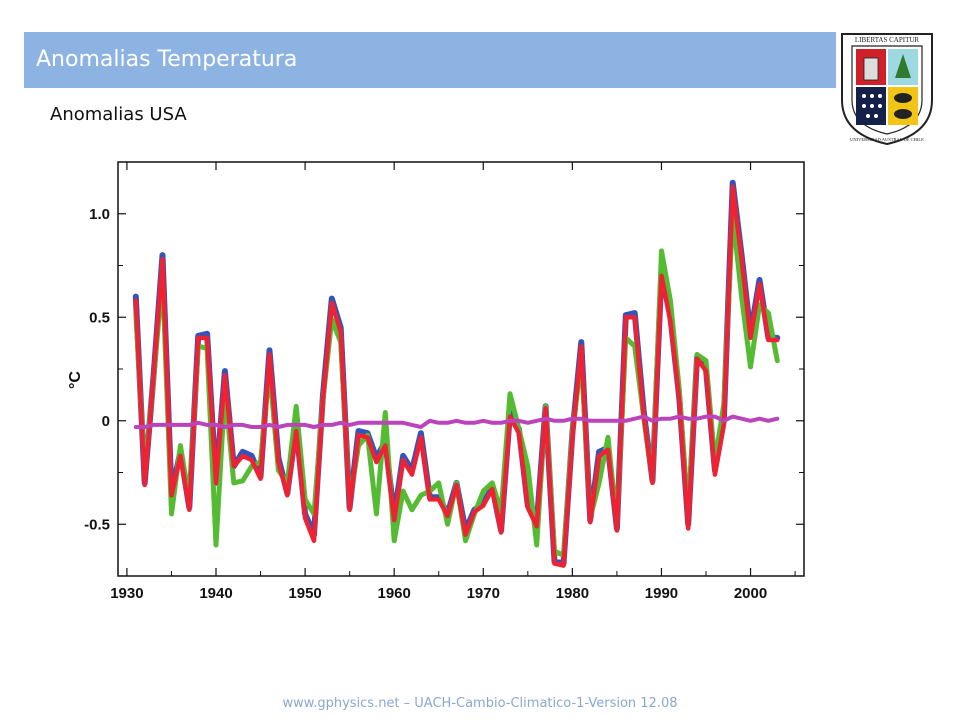 The image size is (960, 720). Describe the element at coordinates (215, 593) in the screenshot. I see `x-tick-label: 1940` at that location.